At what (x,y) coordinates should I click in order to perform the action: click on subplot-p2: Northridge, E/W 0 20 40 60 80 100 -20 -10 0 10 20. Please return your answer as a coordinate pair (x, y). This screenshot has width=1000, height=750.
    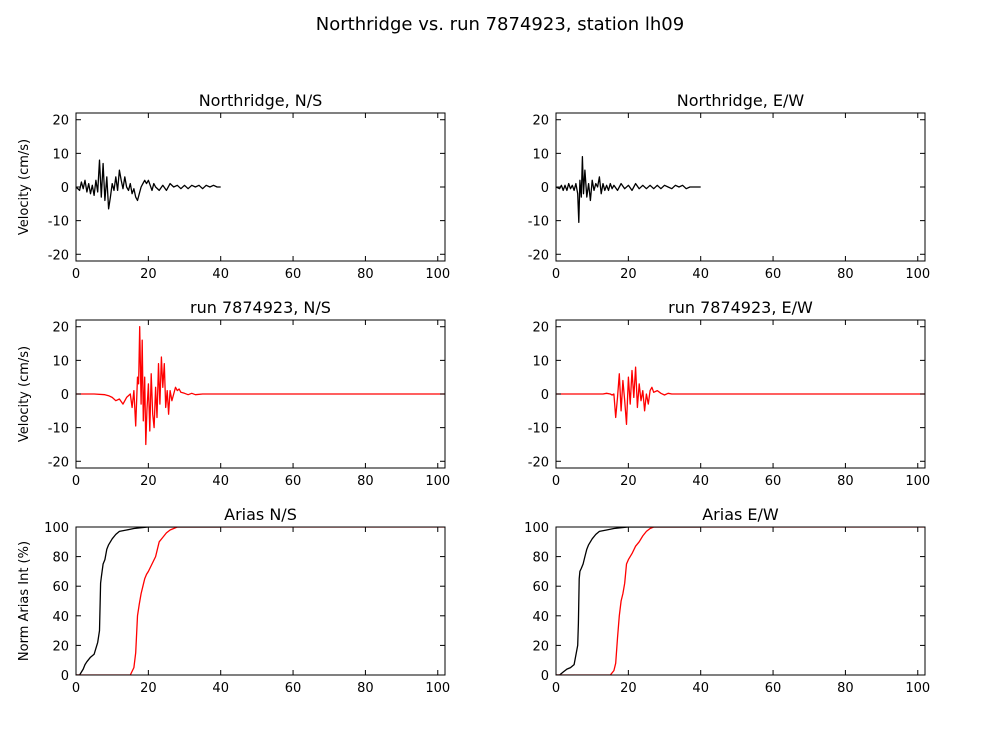
    Looking at the image, I should click on (729, 186).